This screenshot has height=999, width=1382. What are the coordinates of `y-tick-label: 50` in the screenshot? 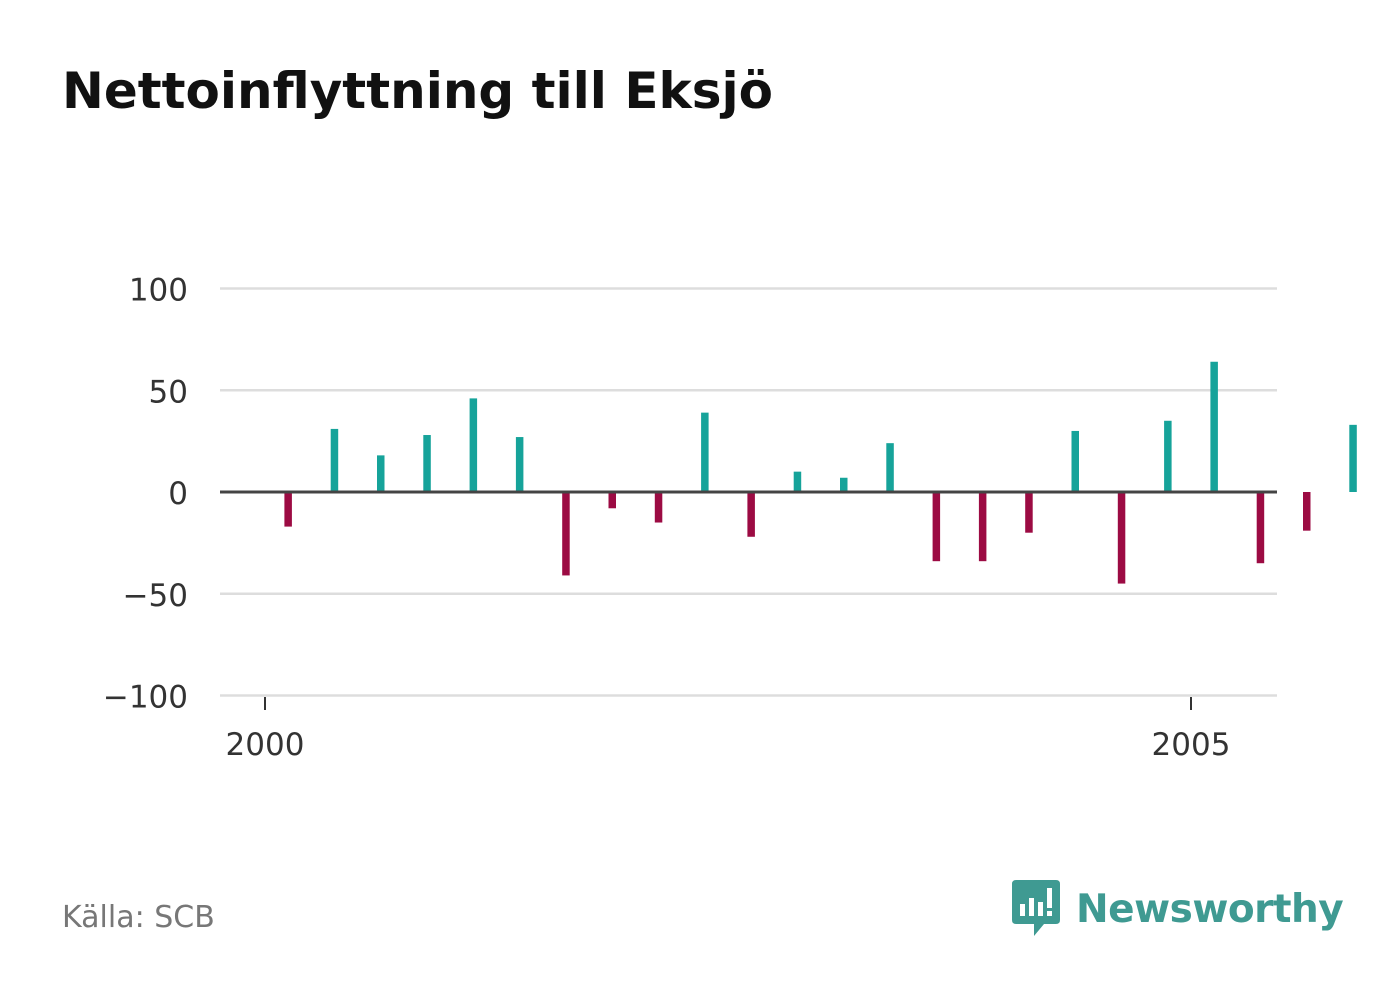 It's located at (168, 392).